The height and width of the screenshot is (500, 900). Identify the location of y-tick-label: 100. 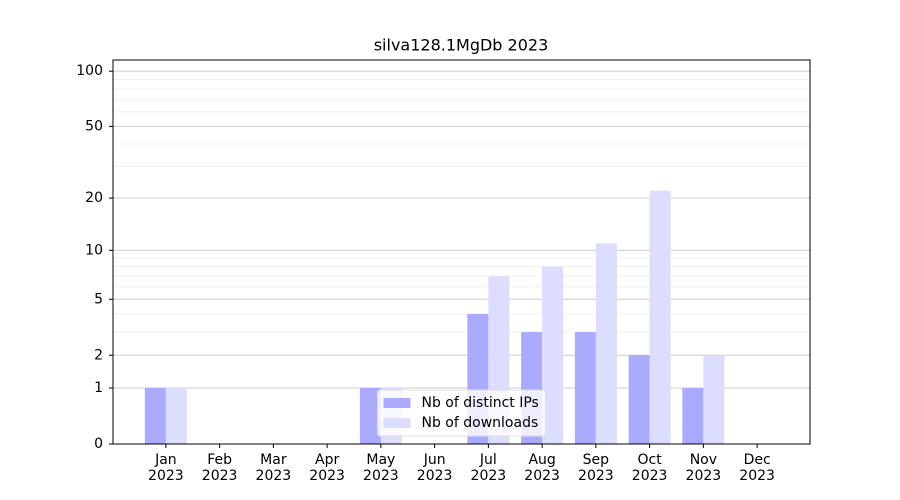
(89, 71).